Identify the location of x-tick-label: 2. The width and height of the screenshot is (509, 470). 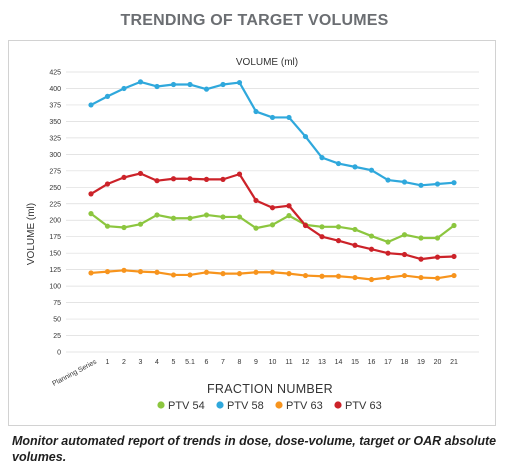
(124, 362).